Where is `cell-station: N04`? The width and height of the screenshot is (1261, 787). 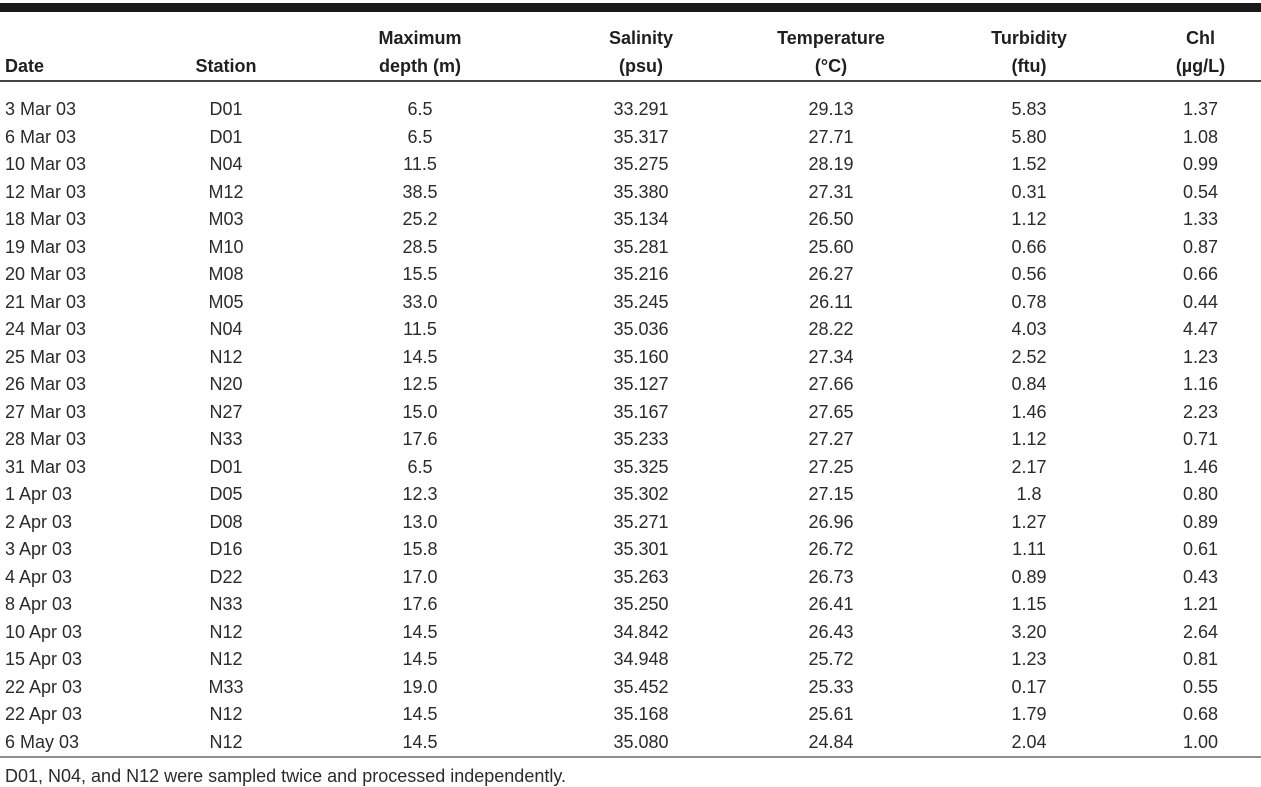
cell-station: N04 is located at coordinates (226, 164).